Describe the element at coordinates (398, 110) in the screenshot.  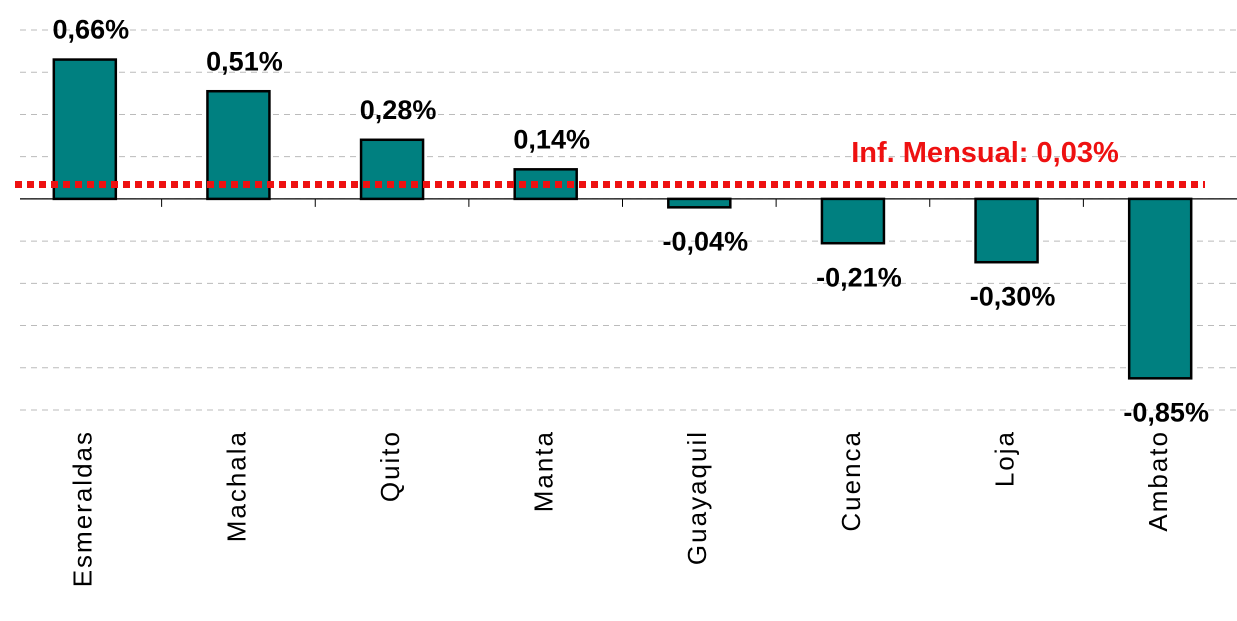
I see `value-label: 0,28%` at that location.